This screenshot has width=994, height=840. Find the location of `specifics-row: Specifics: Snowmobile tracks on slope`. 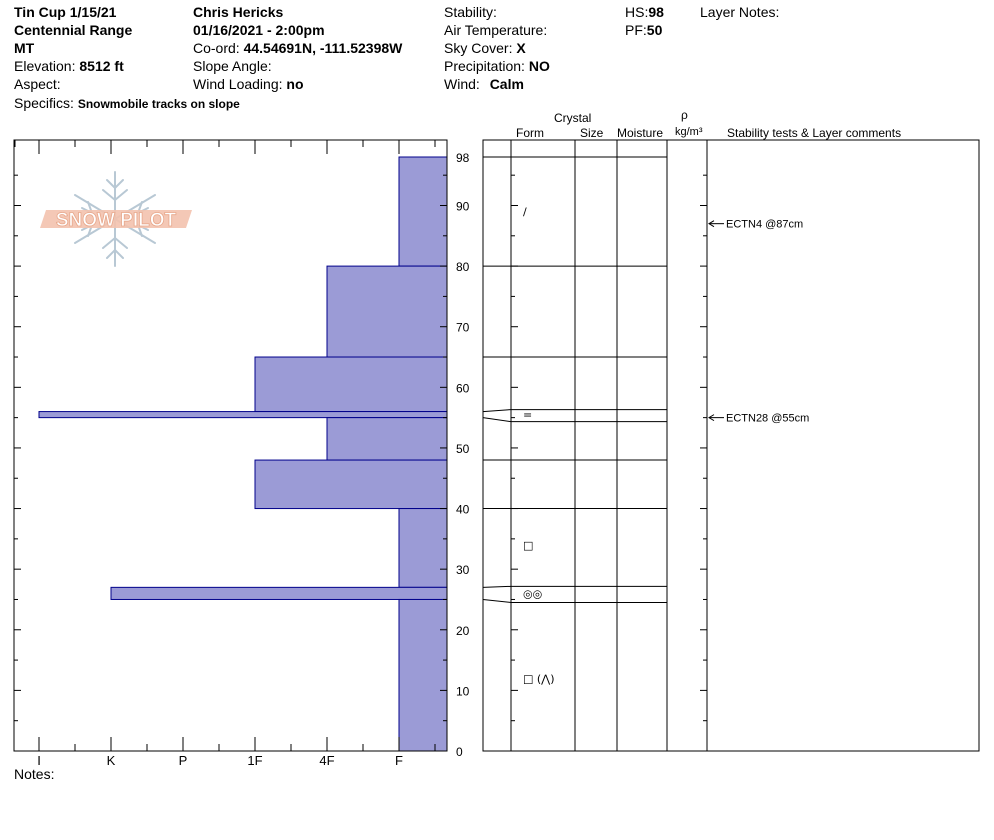

specifics-row: Specifics: Snowmobile tracks on slope is located at coordinates (127, 103).